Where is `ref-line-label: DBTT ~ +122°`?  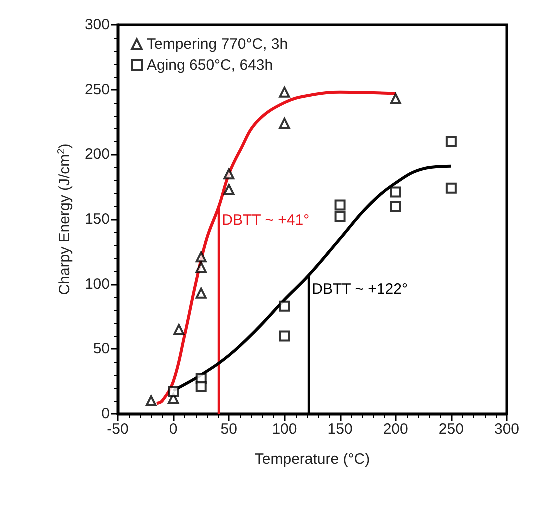
ref-line-label: DBTT ~ +122° is located at coordinates (360, 289).